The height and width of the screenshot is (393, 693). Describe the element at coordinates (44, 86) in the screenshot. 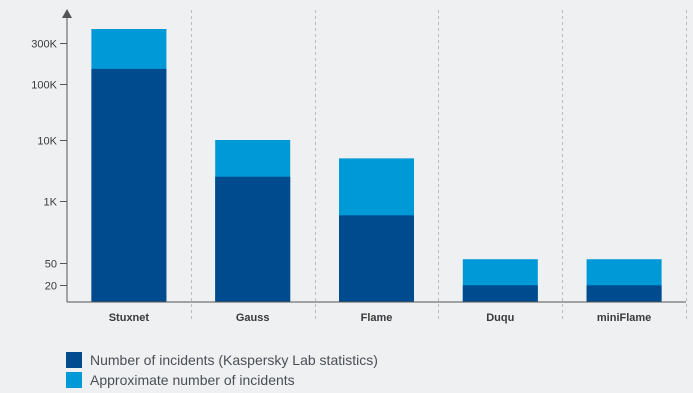

I see `y-tick-label: 100K` at that location.